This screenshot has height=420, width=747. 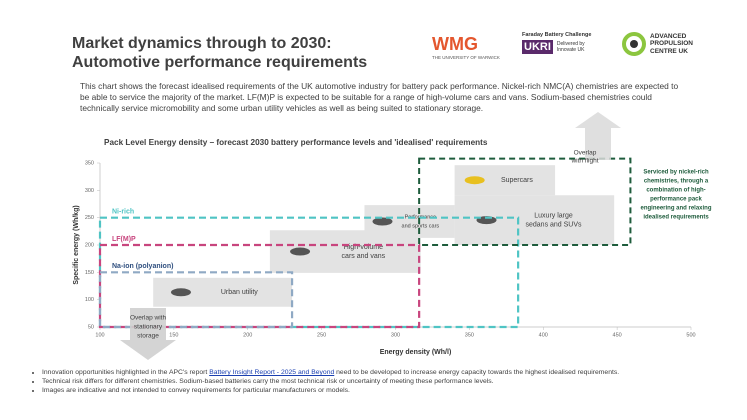 I want to click on overlap-label: Overlap, so click(x=585, y=153).